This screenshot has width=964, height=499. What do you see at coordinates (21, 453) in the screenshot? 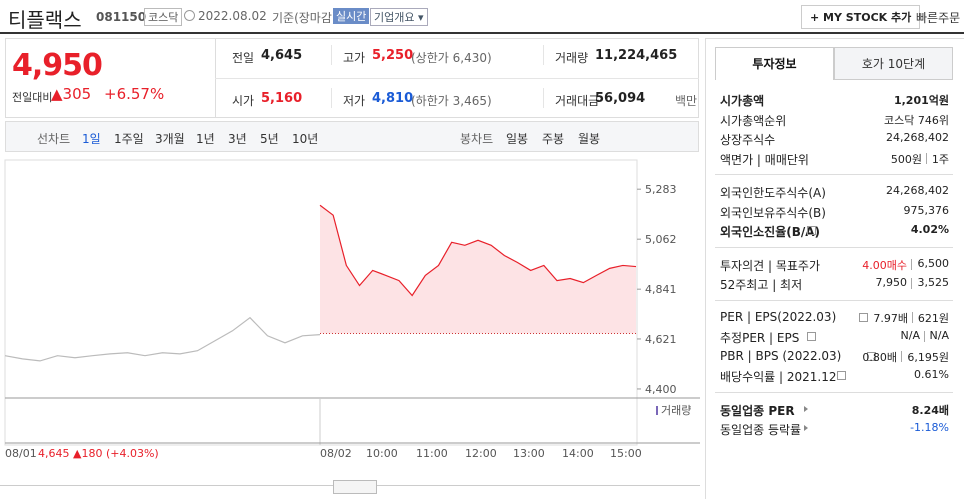
I see `x-tick-label: 08/01` at bounding box center [21, 453].